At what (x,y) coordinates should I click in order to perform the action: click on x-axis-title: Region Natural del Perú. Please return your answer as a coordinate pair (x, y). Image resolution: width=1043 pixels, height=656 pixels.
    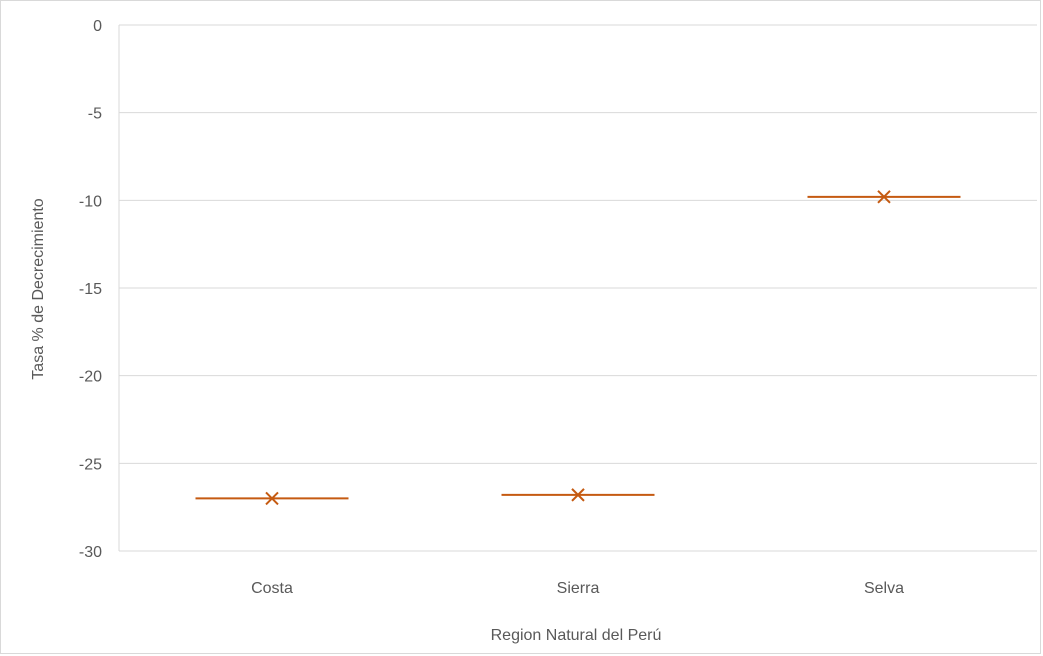
    Looking at the image, I should click on (576, 635).